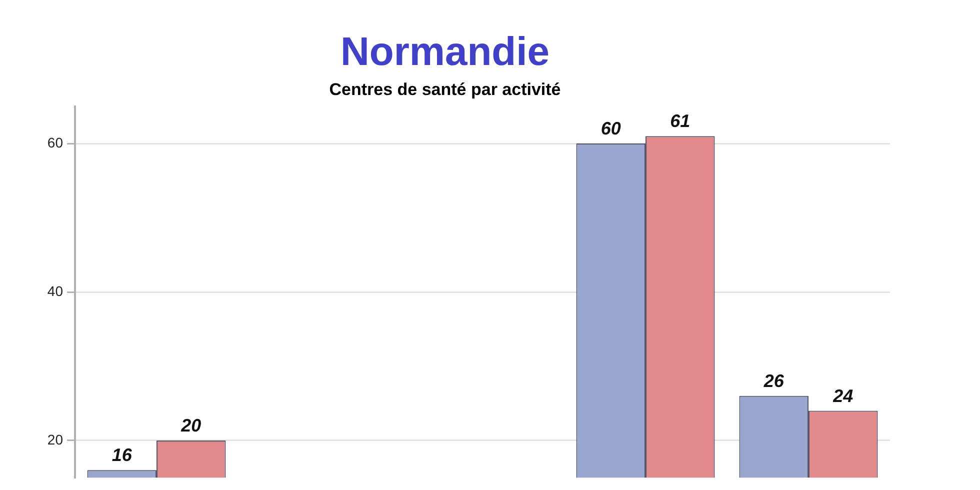  I want to click on chart-title: Normandie, so click(445, 52).